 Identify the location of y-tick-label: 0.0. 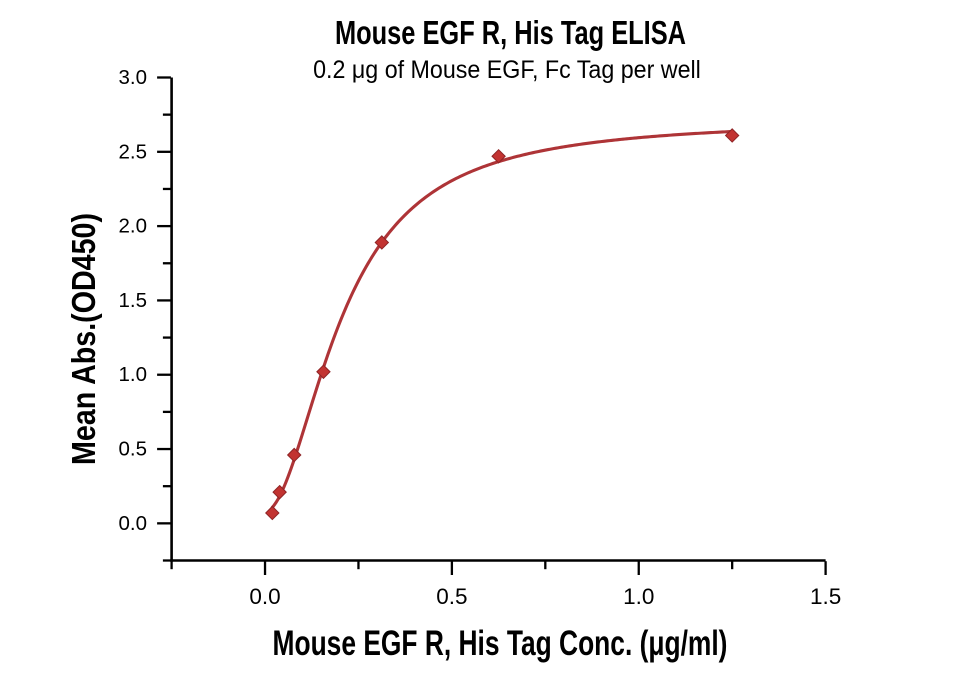
(133, 523).